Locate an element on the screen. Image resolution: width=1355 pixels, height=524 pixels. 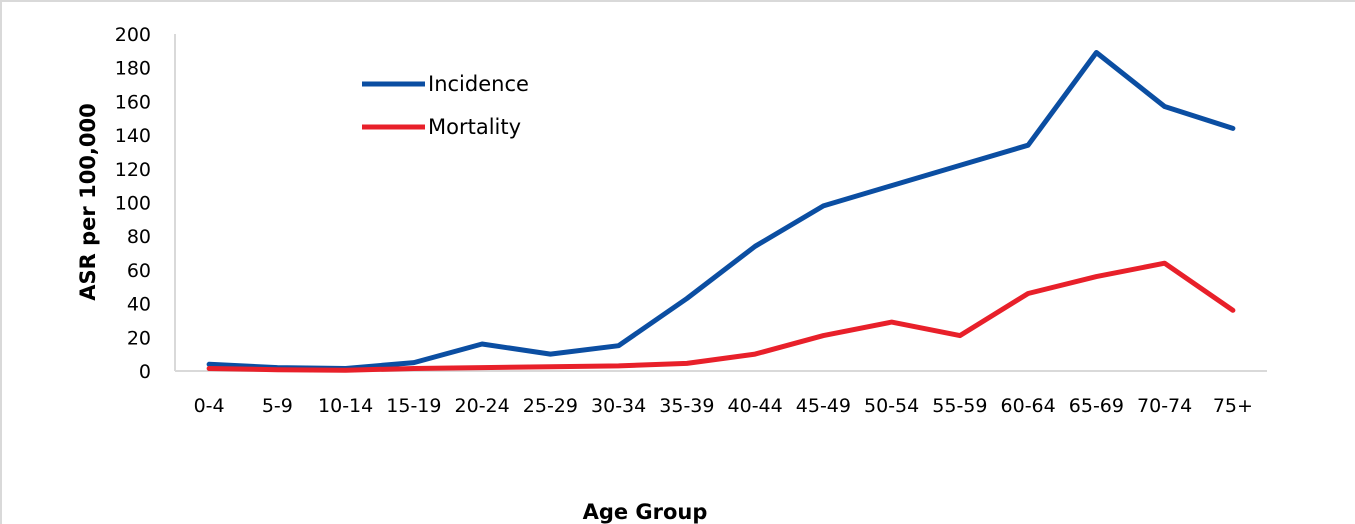
x-tick-label: 65-69 is located at coordinates (1096, 406).